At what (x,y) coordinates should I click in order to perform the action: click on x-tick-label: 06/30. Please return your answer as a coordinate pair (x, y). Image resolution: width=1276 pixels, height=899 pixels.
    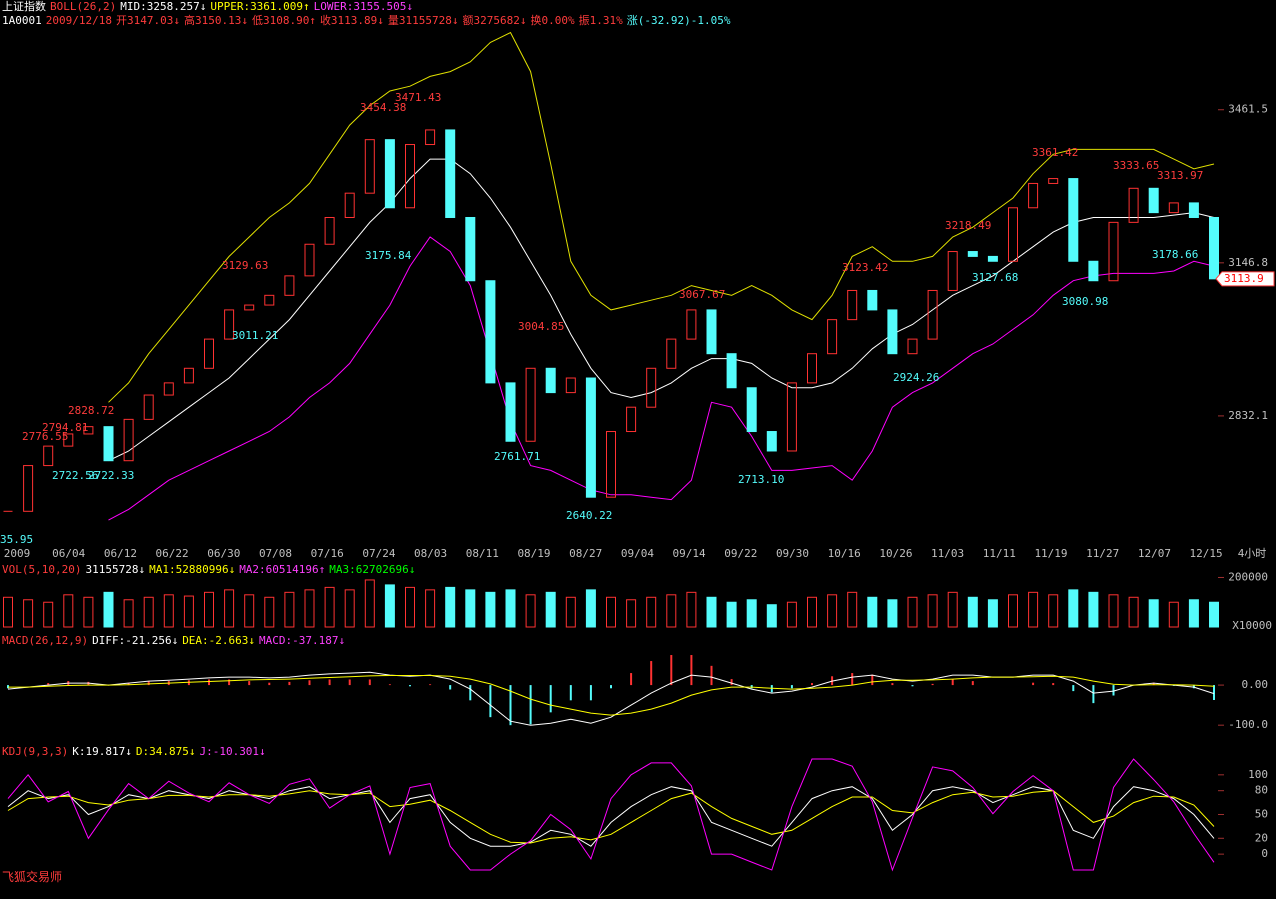
    Looking at the image, I should click on (223, 553).